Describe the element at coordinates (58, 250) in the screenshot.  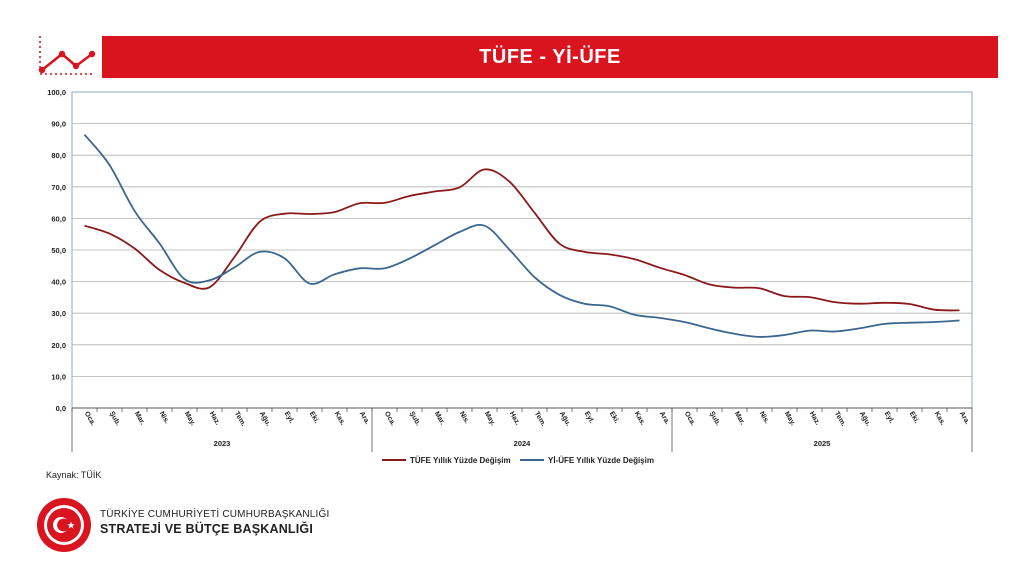
I see `y-tick-label: 50,0` at that location.